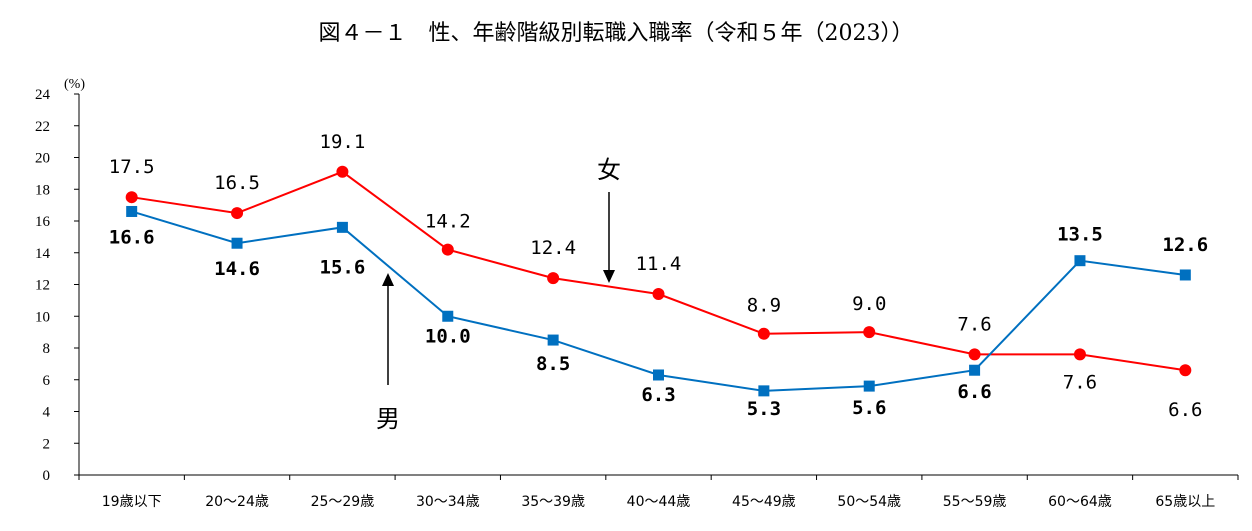  Describe the element at coordinates (1185, 502) in the screenshot. I see `x-category-label: 65歳以上` at that location.